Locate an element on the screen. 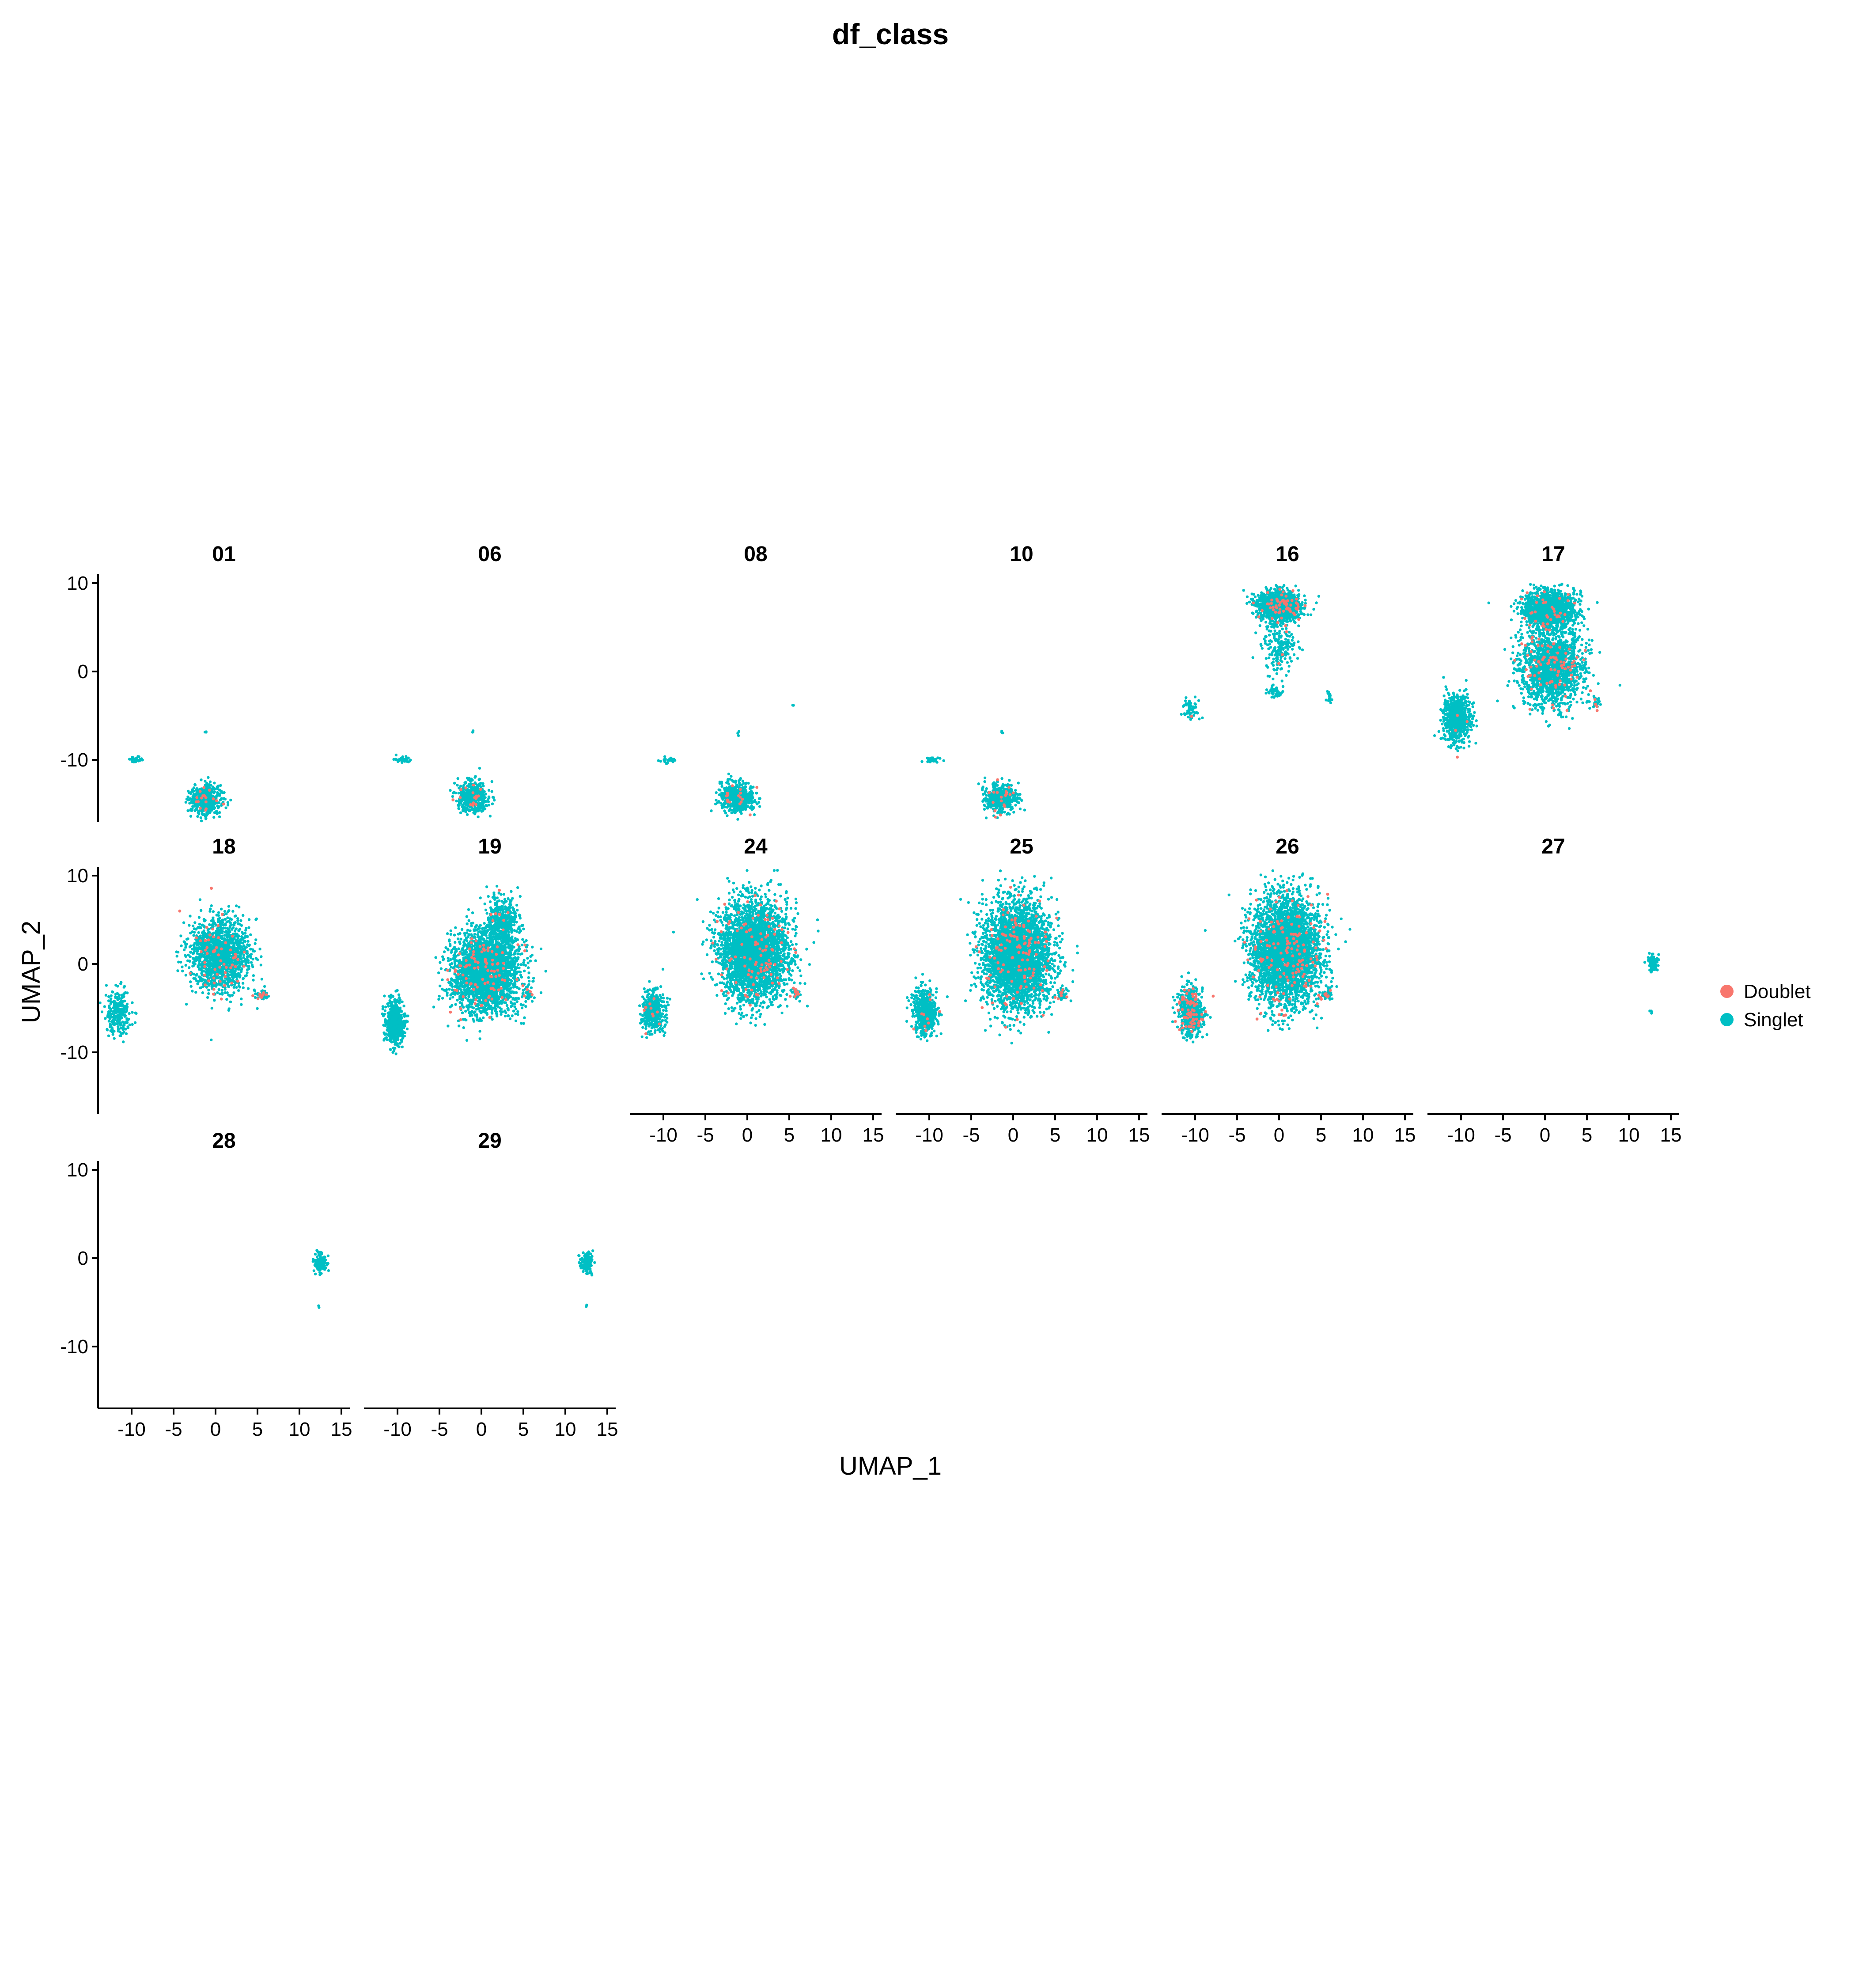 This screenshot has height=1988, width=1855. facet-title: 01 is located at coordinates (223, 554).